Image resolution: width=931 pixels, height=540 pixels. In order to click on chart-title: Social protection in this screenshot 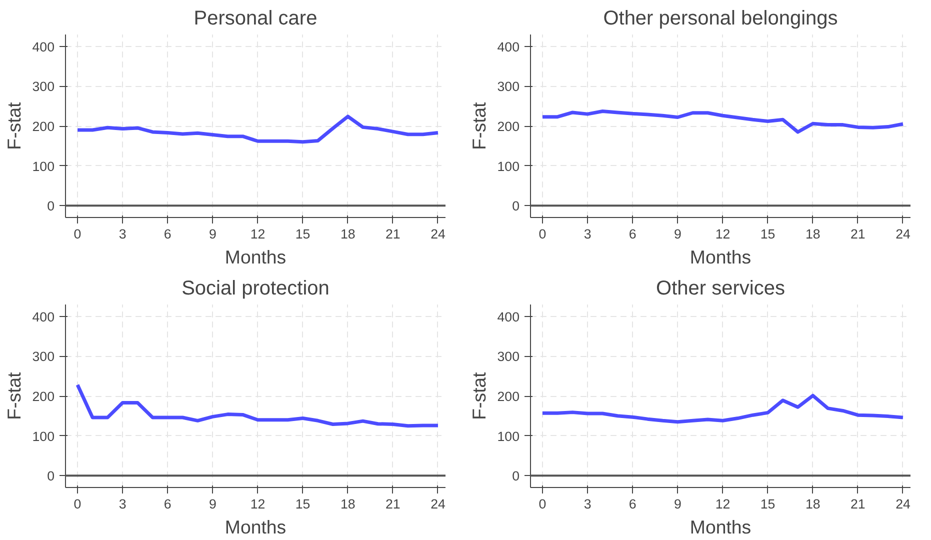, I will do `click(256, 289)`.